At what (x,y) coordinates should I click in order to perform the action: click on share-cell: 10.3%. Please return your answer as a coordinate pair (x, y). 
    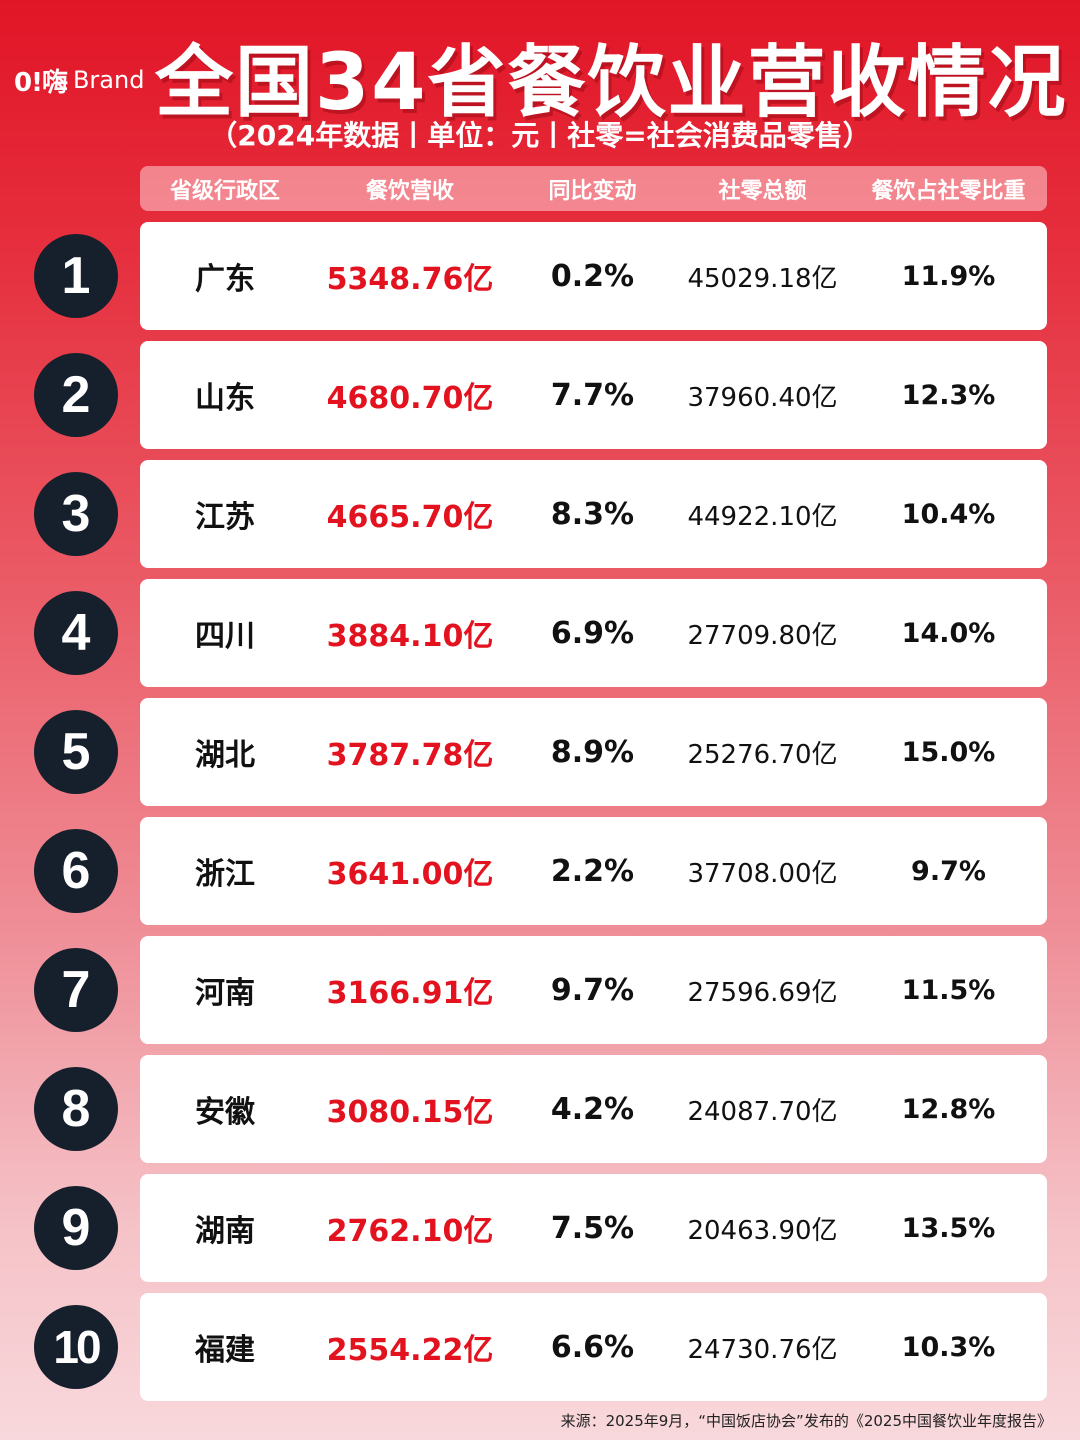
    Looking at the image, I should click on (948, 1347).